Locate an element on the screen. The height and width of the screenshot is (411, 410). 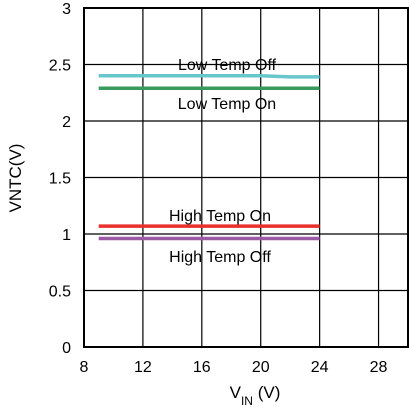
x-axis-label: VIN (V) is located at coordinates (255, 395).